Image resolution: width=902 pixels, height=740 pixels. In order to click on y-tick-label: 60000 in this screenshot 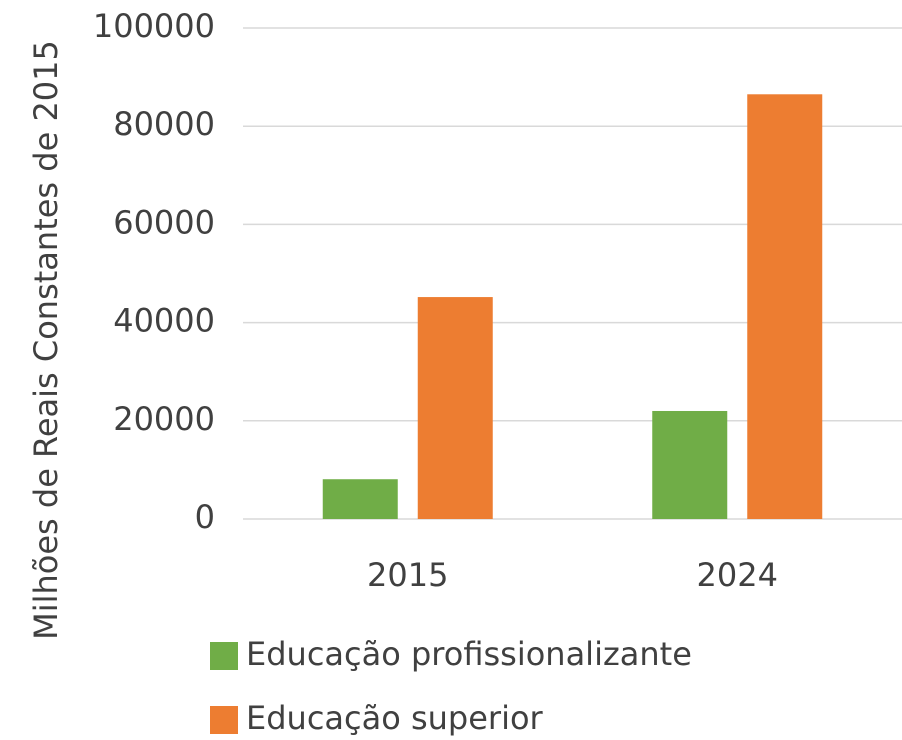, I will do `click(164, 222)`.